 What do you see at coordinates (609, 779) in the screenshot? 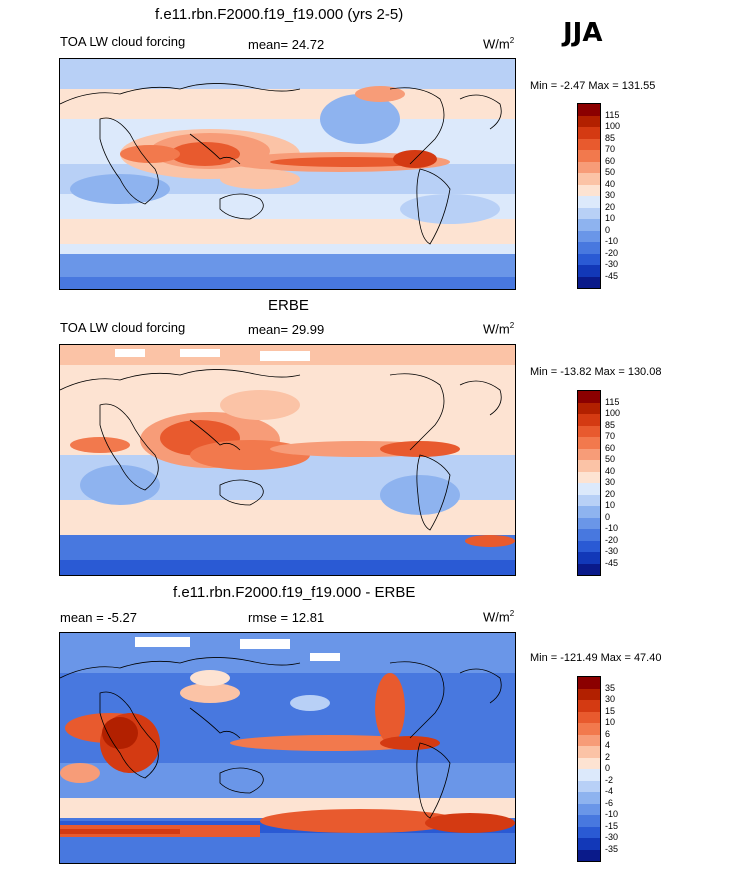
I see `colorbar-tick-label: -2` at bounding box center [609, 779].